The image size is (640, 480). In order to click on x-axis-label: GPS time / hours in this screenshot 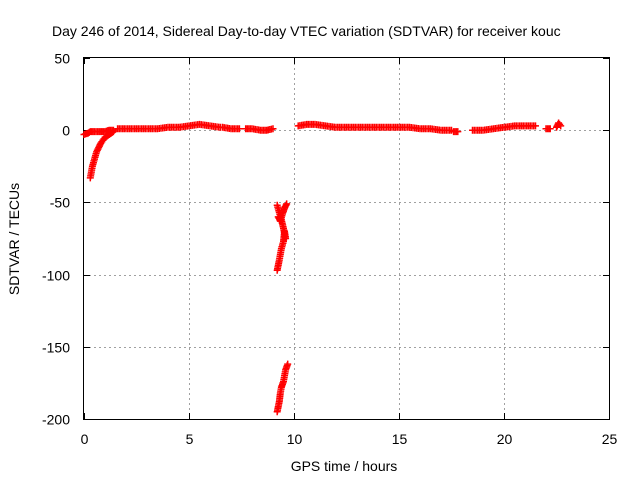, I will do `click(344, 466)`.